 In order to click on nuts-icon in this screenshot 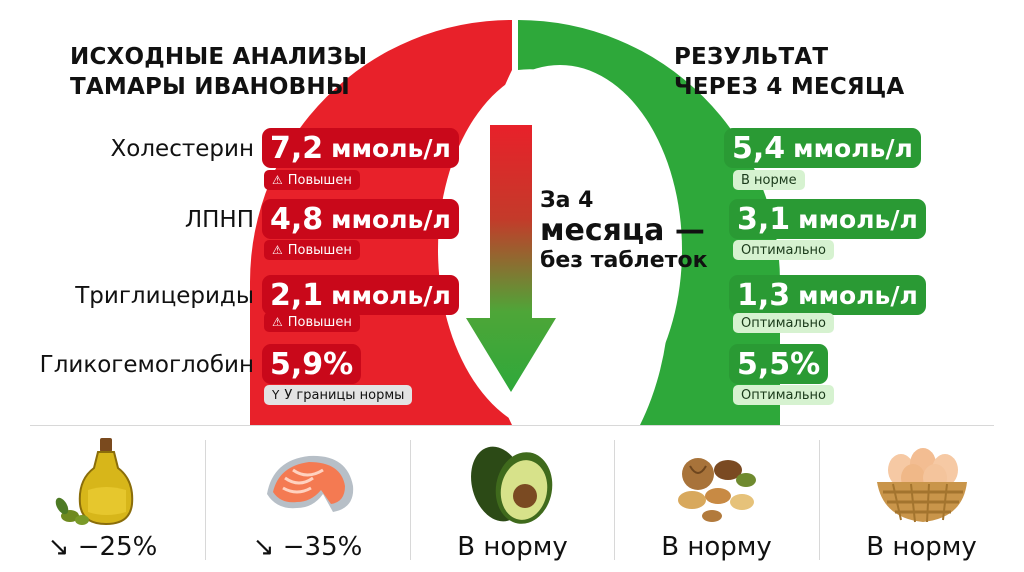, I will do `click(716, 490)`.